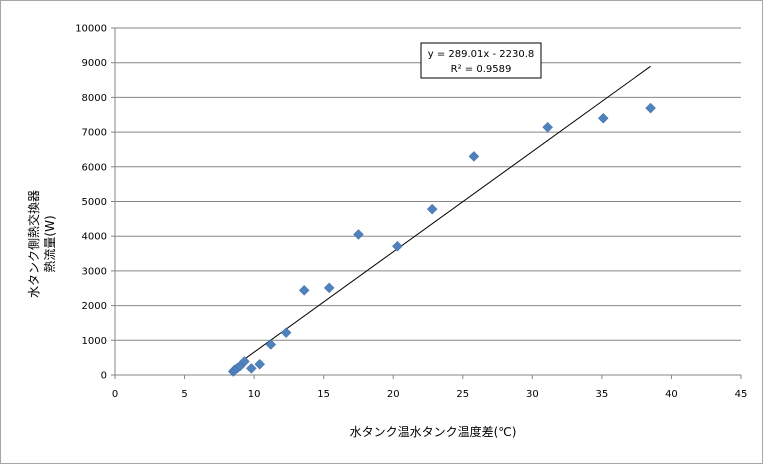 This screenshot has width=763, height=464. I want to click on x-tick-label: 25, so click(462, 394).